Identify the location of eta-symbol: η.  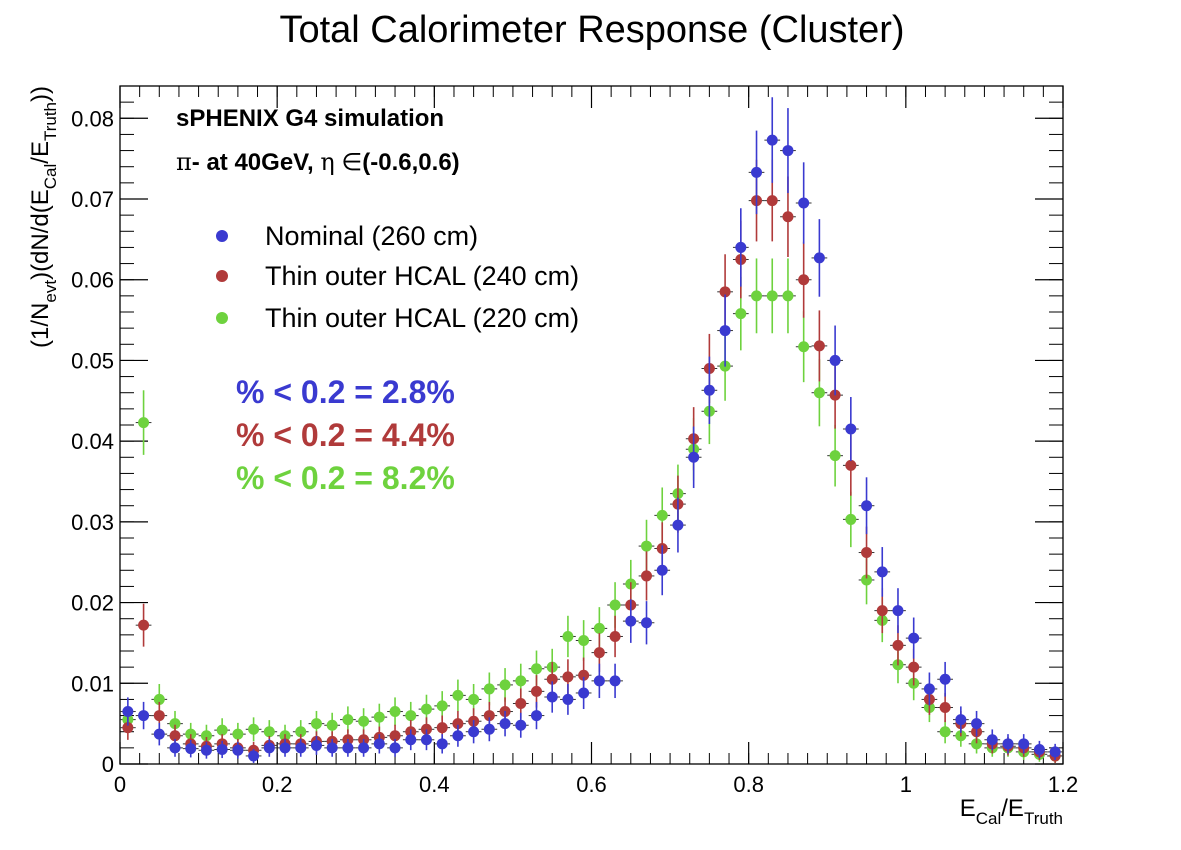
(327, 162).